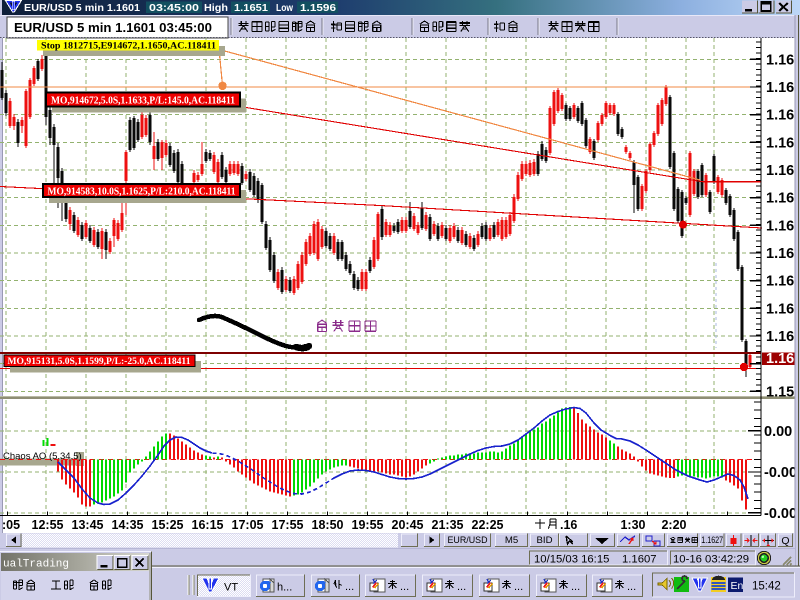 The height and width of the screenshot is (600, 800). What do you see at coordinates (673, 525) in the screenshot?
I see `svg-text: 2:20` at bounding box center [673, 525].